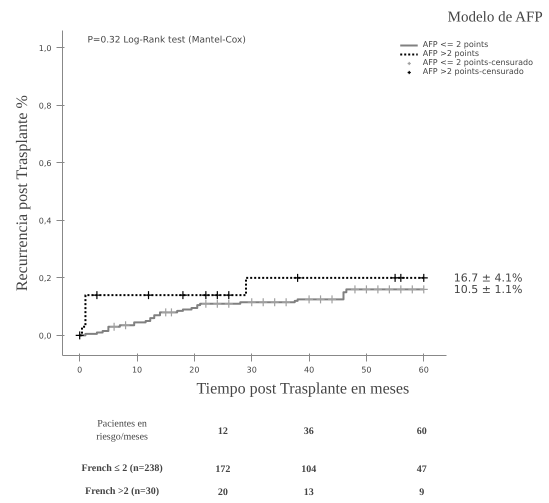 This screenshot has height=503, width=549. What do you see at coordinates (45, 105) in the screenshot?
I see `y-tick-label: 0,8` at bounding box center [45, 105].